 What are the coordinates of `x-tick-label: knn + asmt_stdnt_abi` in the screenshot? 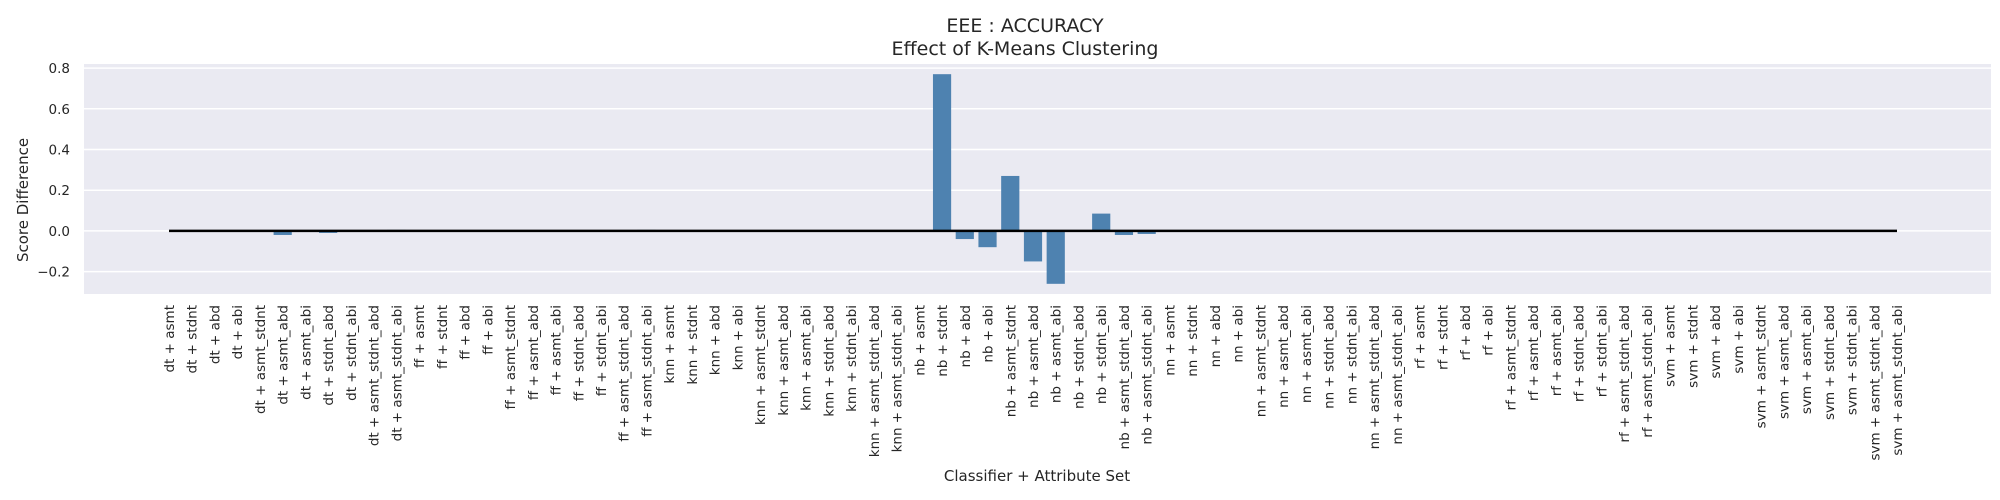 It's located at (898, 378).